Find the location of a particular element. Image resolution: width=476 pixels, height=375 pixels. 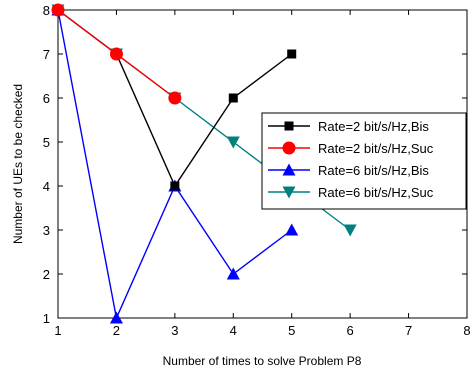

x-tick-label: 5 is located at coordinates (291, 330).